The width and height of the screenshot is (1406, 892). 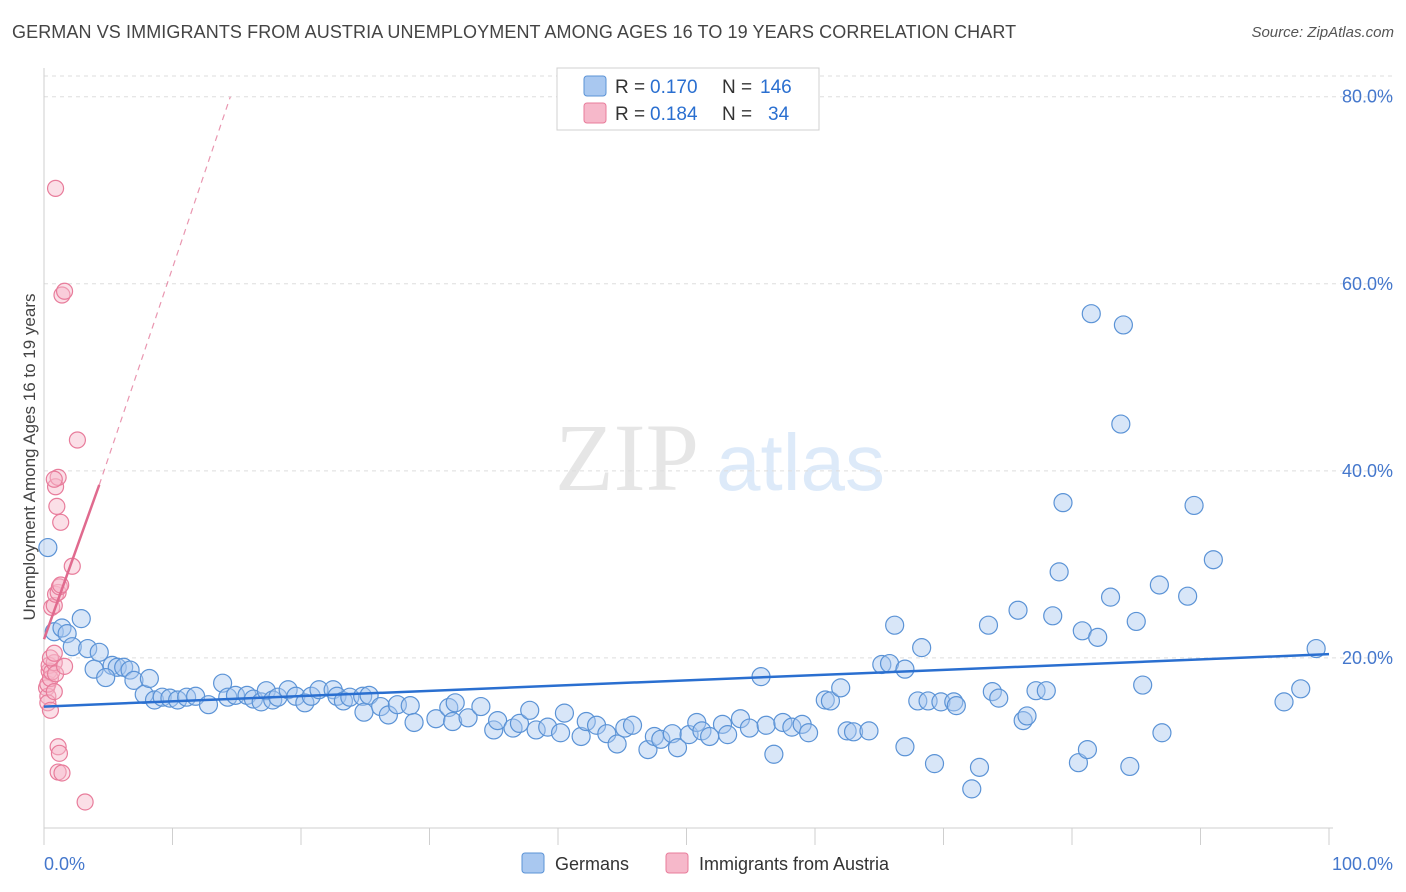 I want to click on legend-austria-r-label: R =, so click(x=630, y=114).